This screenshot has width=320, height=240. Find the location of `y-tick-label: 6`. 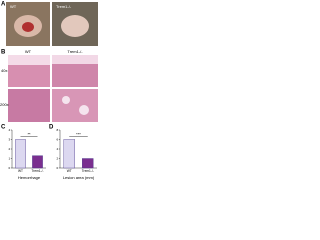

y-tick-label: 6 is located at coordinates (58, 139).